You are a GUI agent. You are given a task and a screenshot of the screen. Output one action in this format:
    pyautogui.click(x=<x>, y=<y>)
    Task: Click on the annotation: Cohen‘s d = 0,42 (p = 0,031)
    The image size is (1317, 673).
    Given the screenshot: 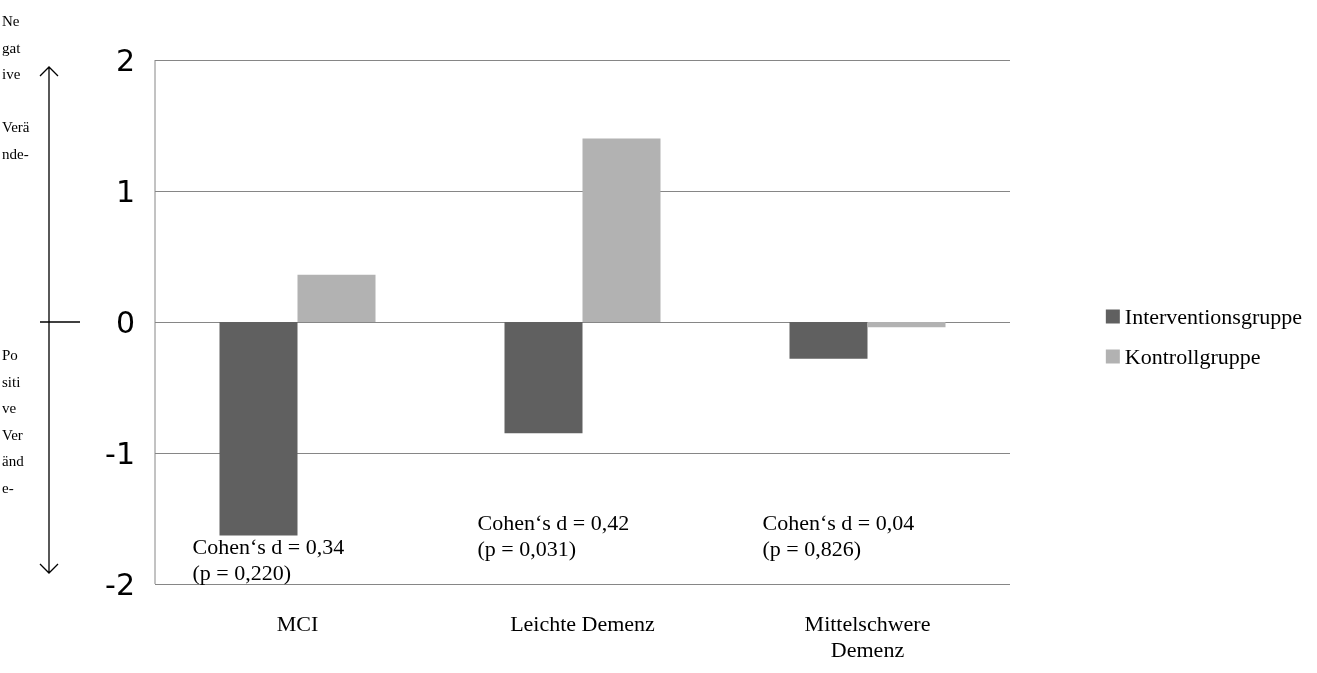 What is the action you would take?
    pyautogui.click(x=553, y=535)
    